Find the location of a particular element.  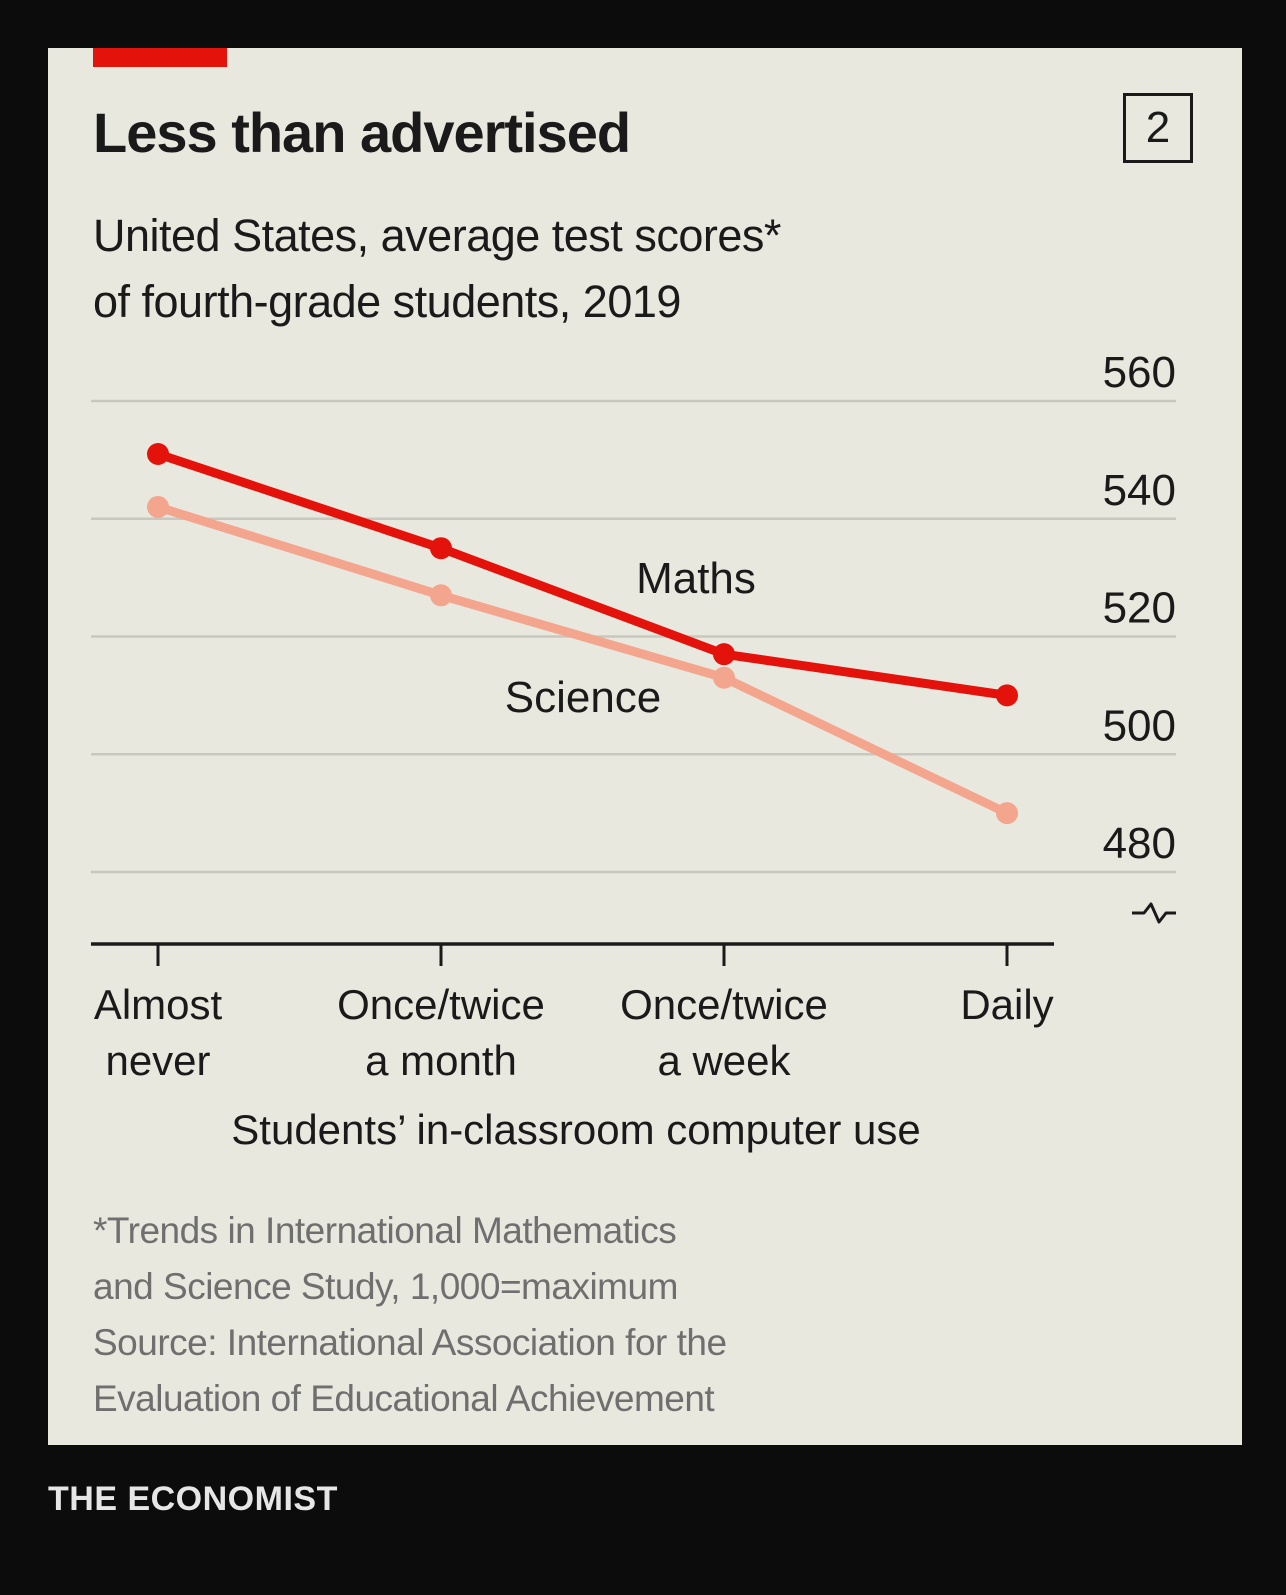

y-tick-label: 480 is located at coordinates (1139, 843).